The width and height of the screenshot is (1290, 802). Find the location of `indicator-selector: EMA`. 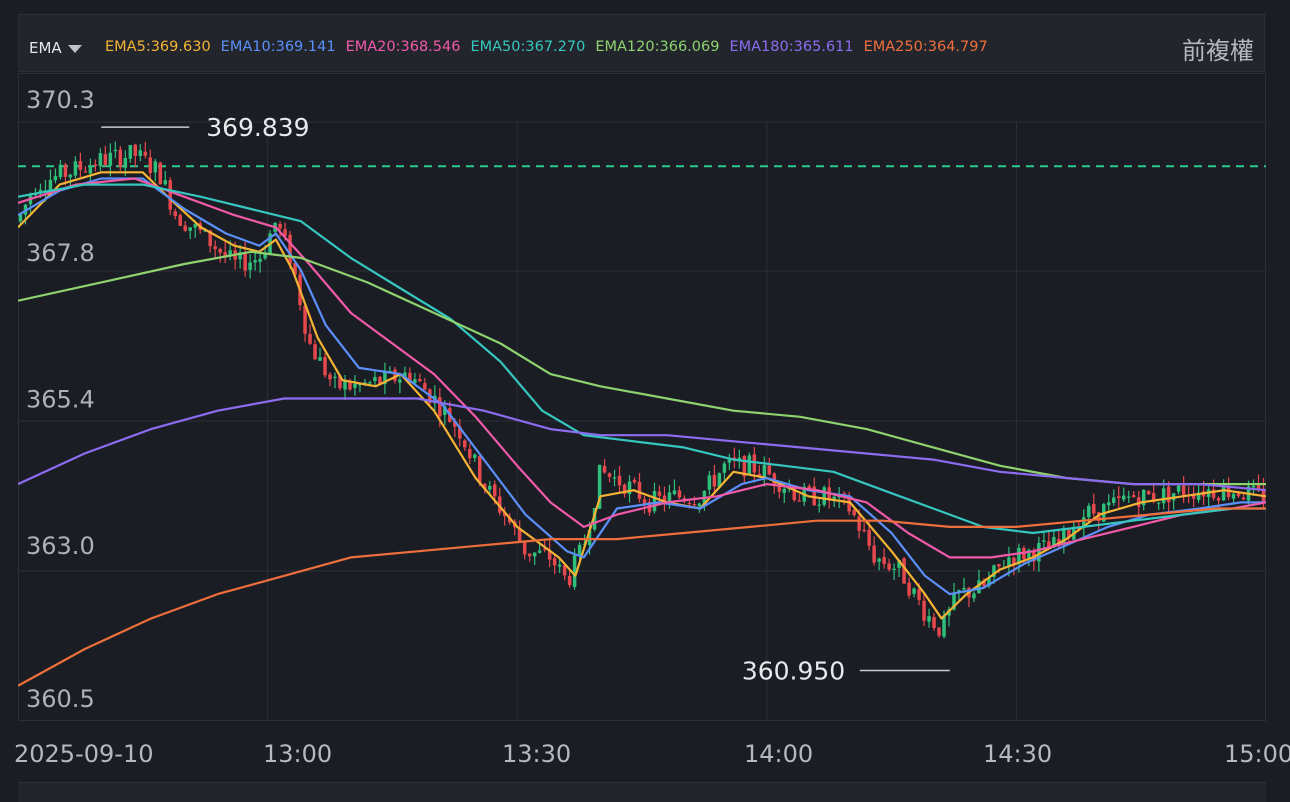

indicator-selector: EMA is located at coordinates (55, 48).